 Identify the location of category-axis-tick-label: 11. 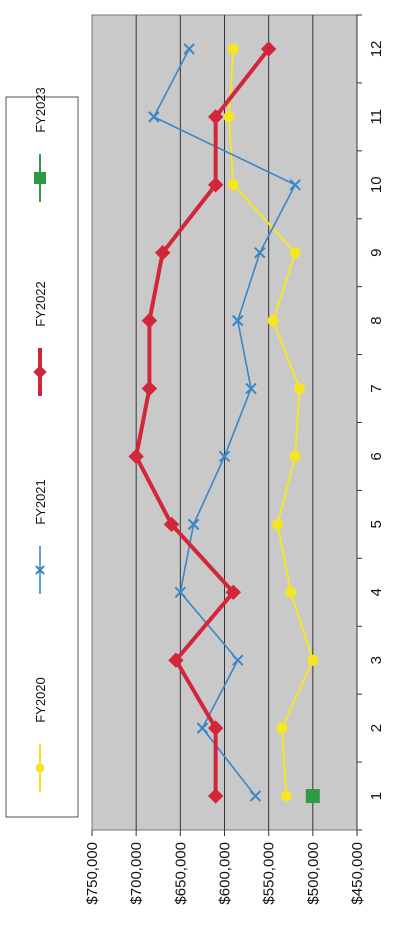
(376, 117).